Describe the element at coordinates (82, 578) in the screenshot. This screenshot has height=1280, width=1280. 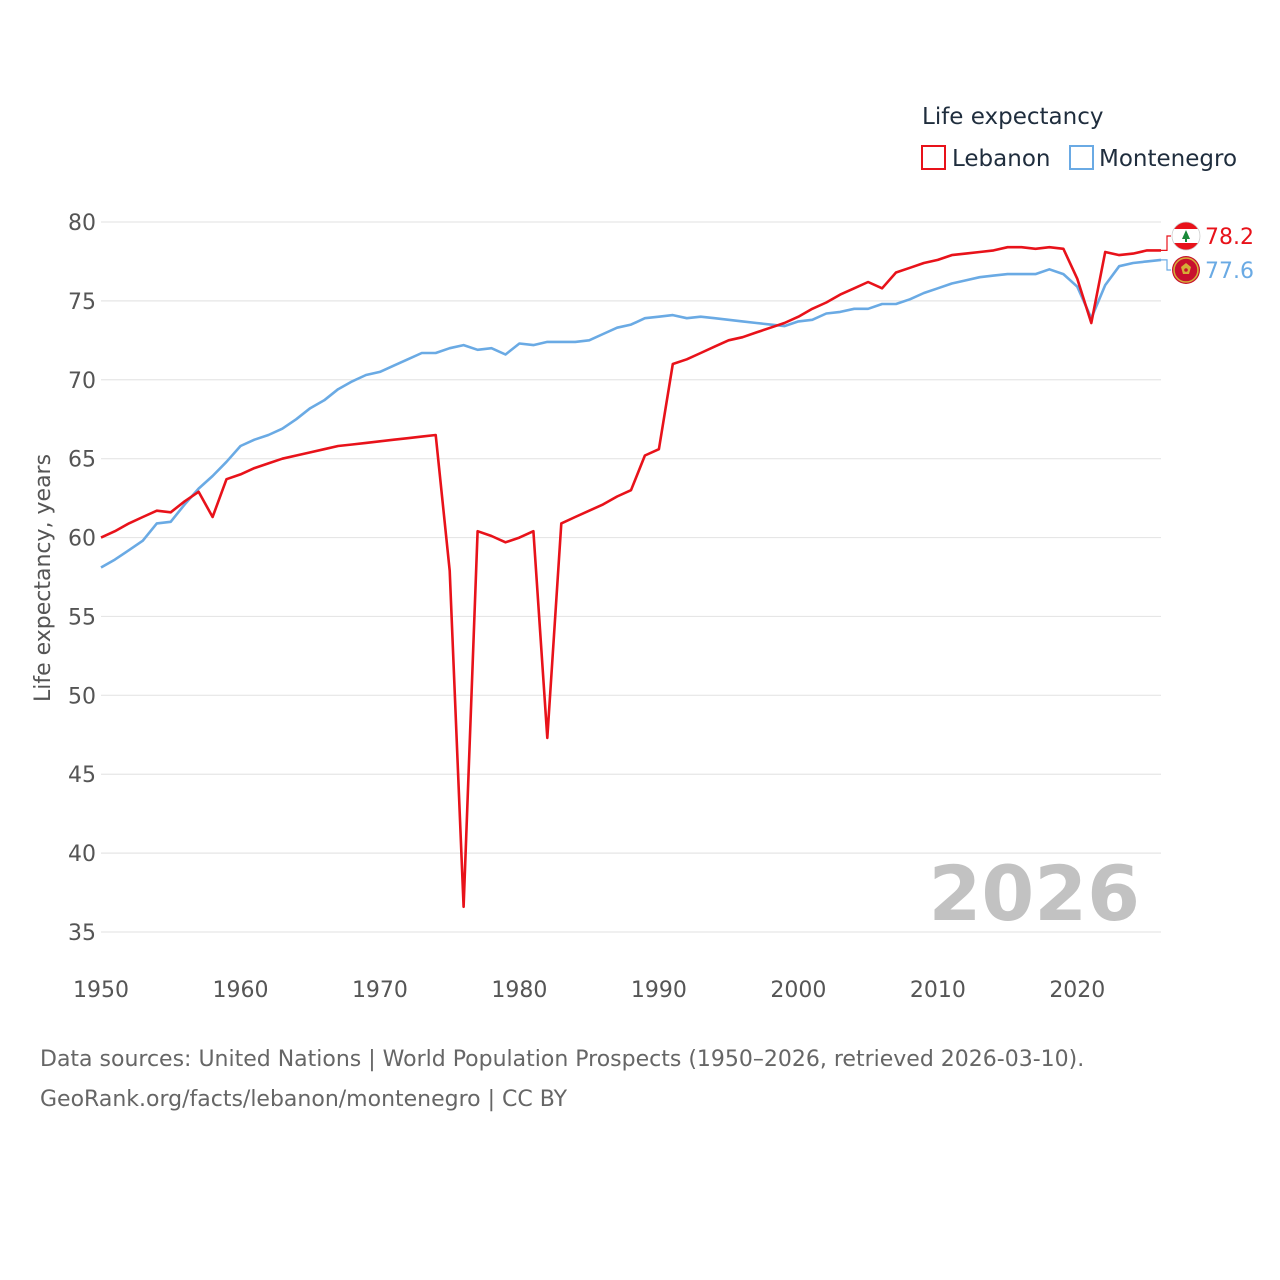
I see `y-axis-ticks: 35 40 45 50 55 60 65 70 75 80` at that location.